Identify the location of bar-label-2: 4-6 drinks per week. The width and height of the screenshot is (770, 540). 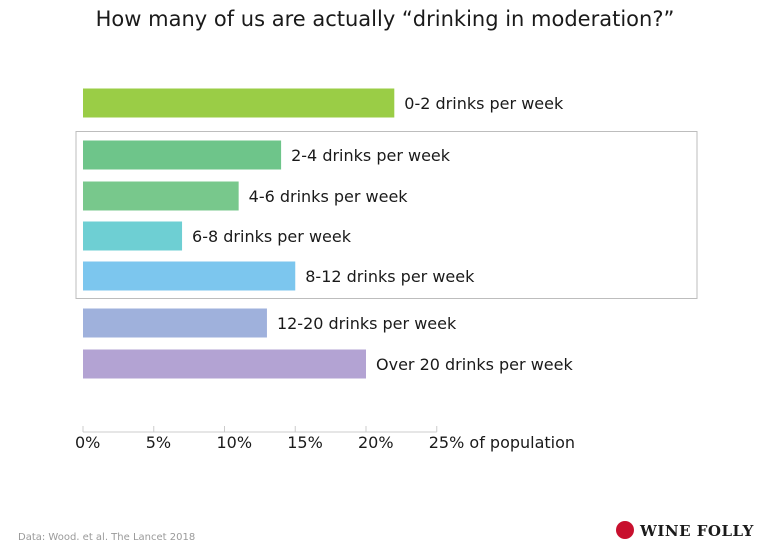
(329, 196).